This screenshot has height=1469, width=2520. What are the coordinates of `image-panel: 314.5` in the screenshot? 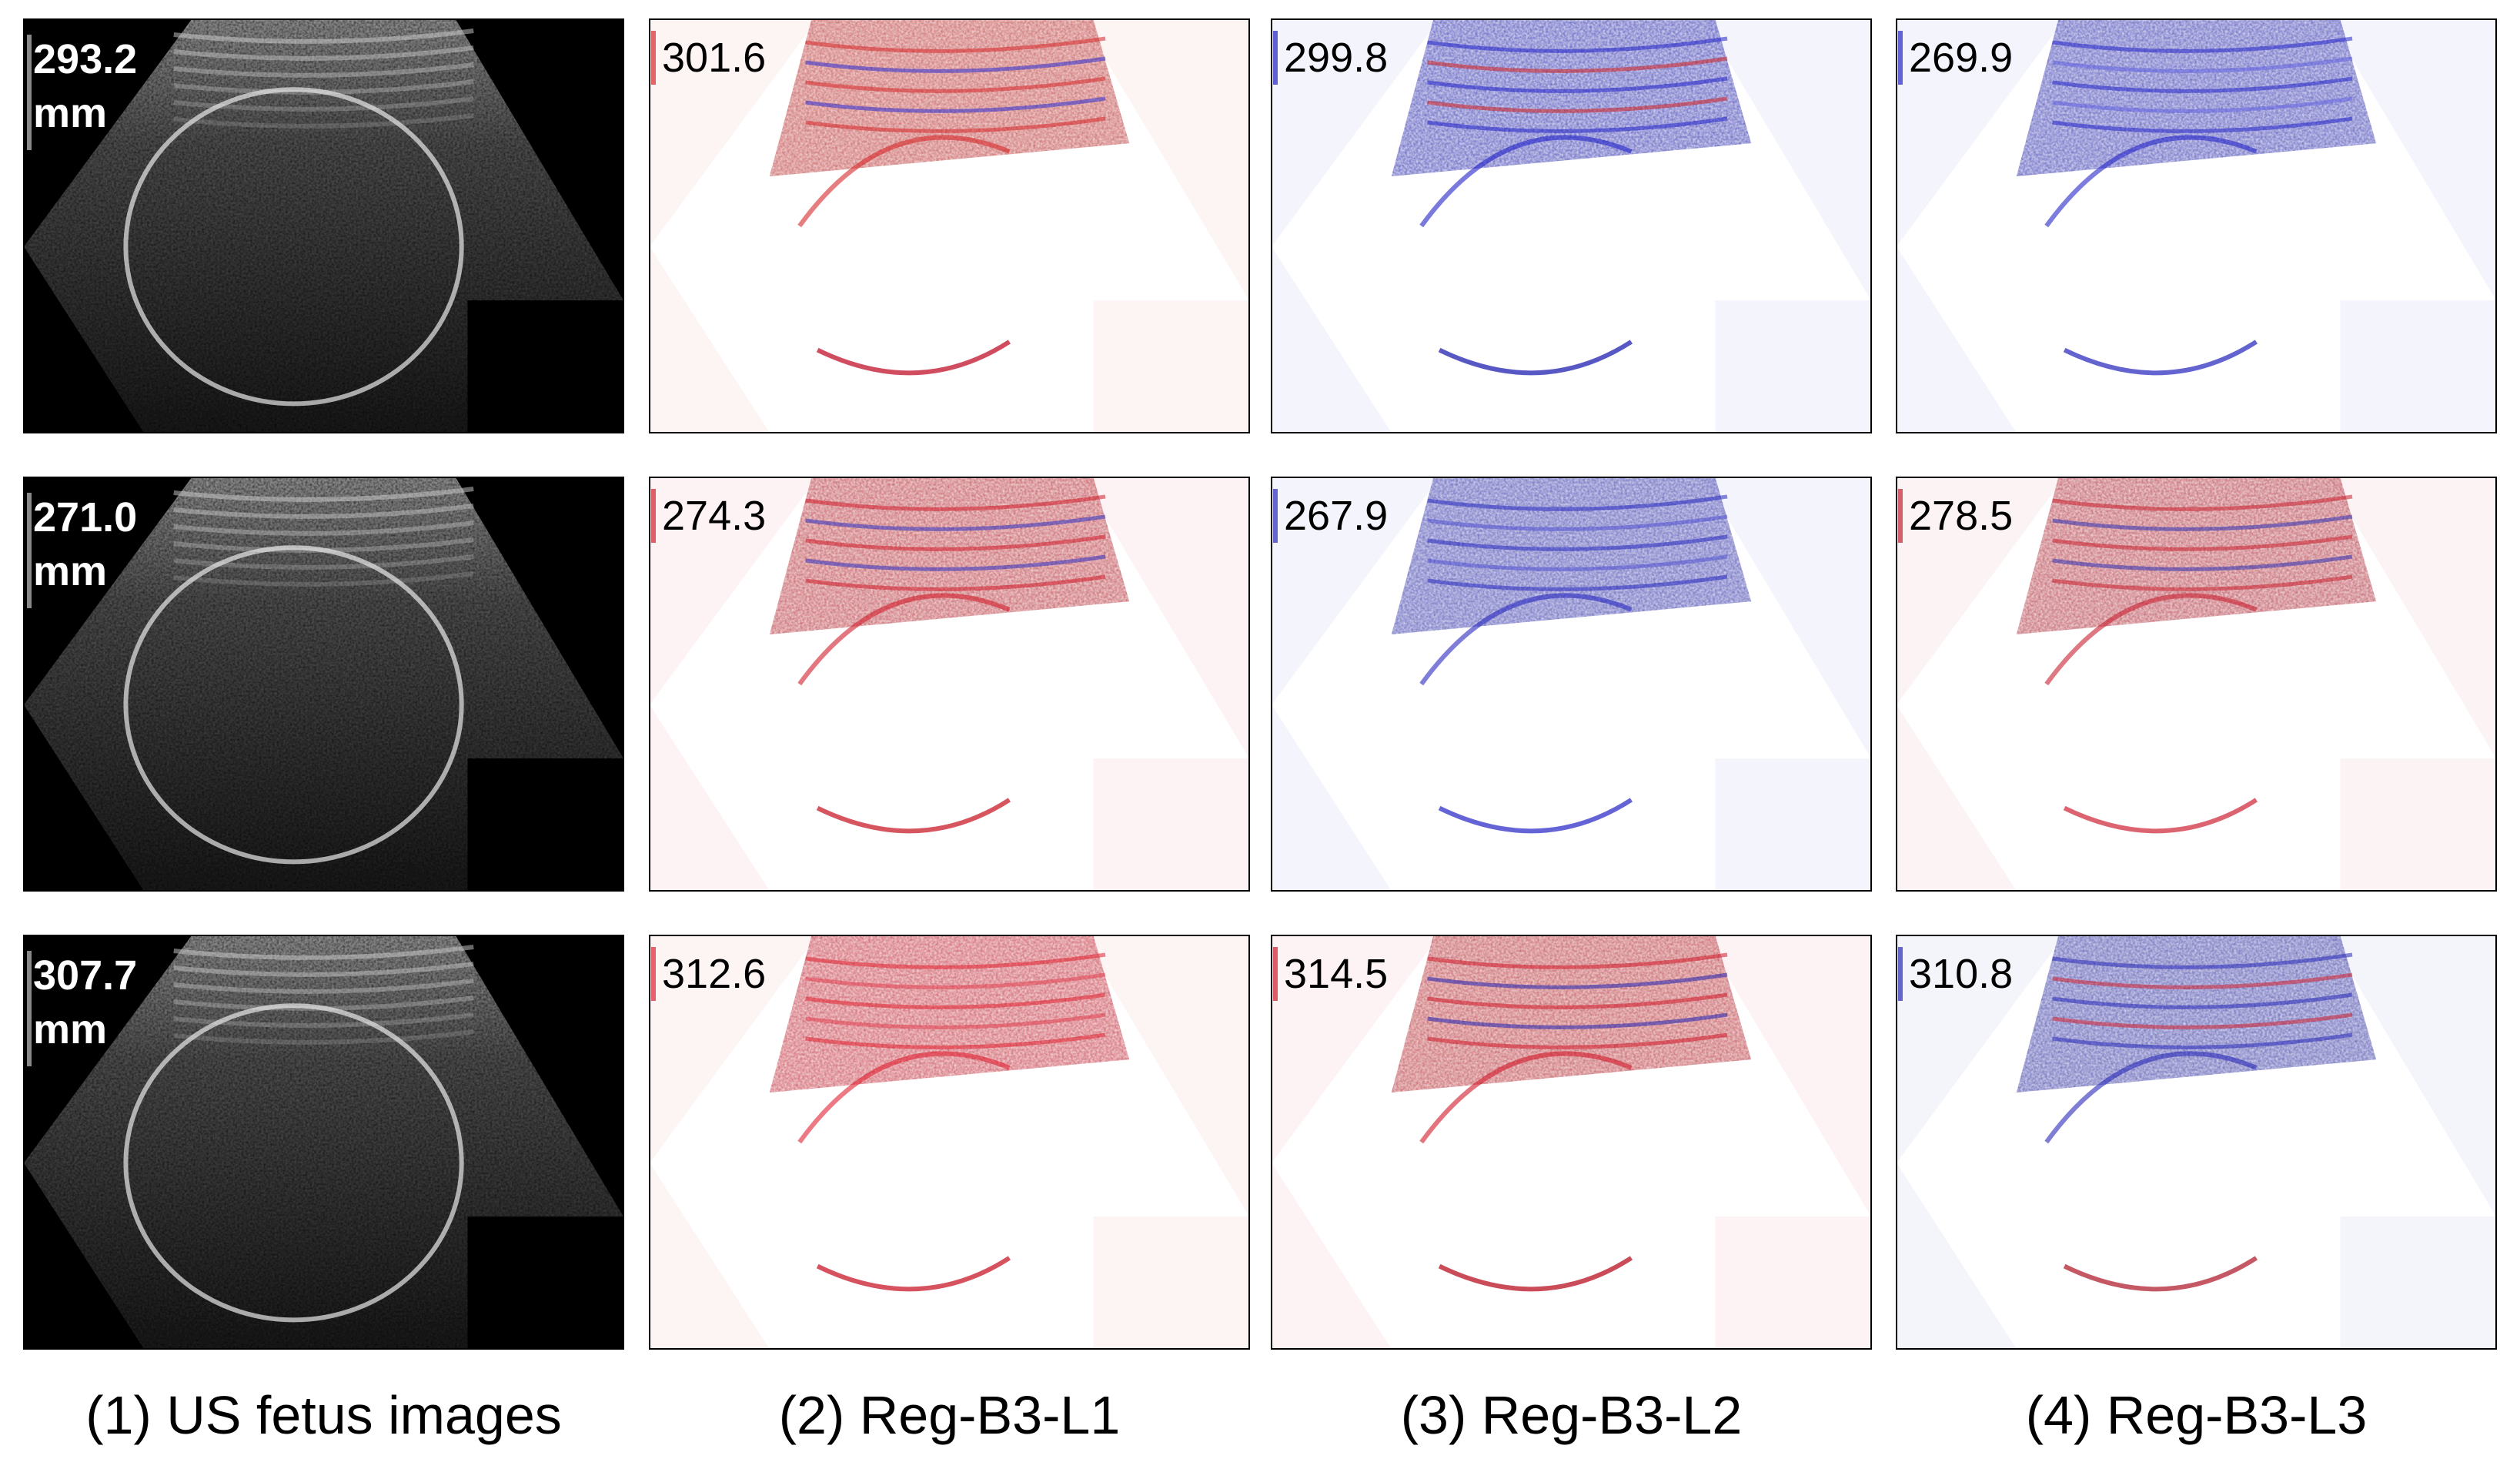 It's located at (1571, 1142).